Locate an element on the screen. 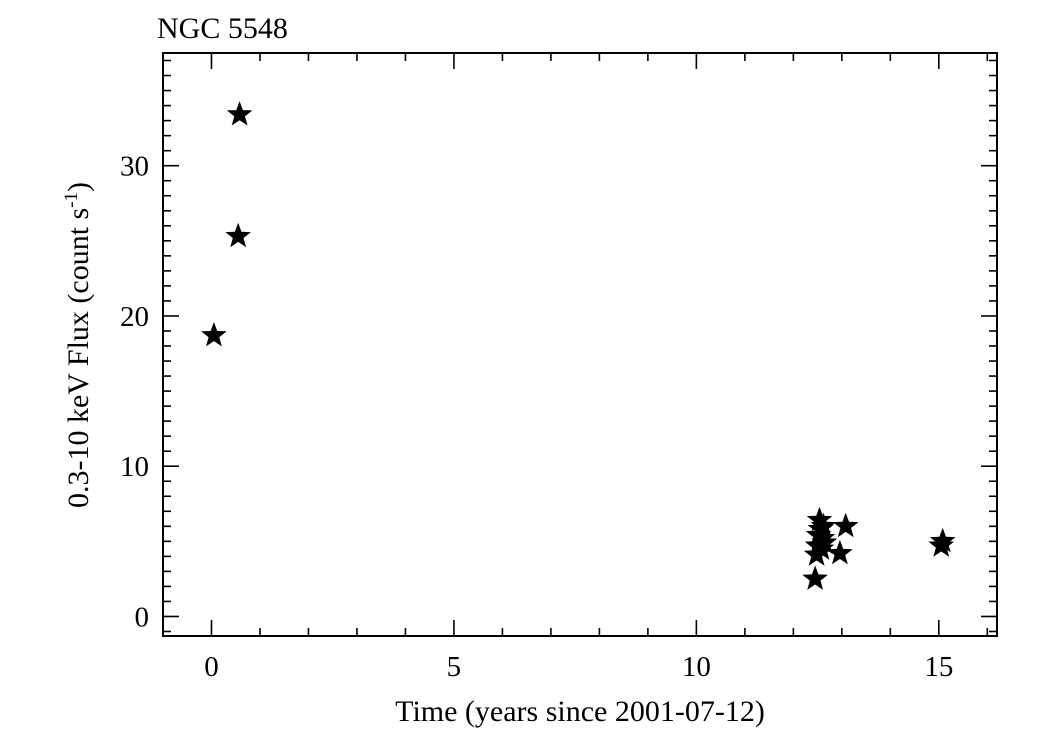 The image size is (1050, 750). y-tick-label: 0 is located at coordinates (142, 617).